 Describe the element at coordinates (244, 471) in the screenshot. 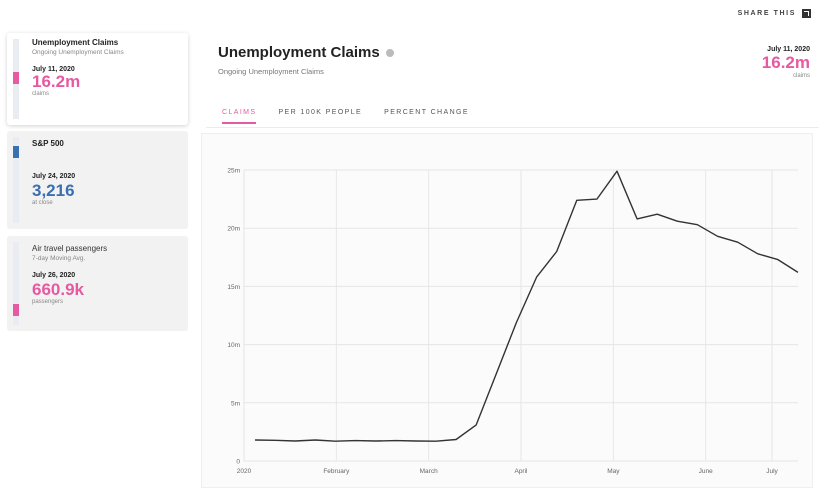

I see `x-tick-label: 2020` at that location.